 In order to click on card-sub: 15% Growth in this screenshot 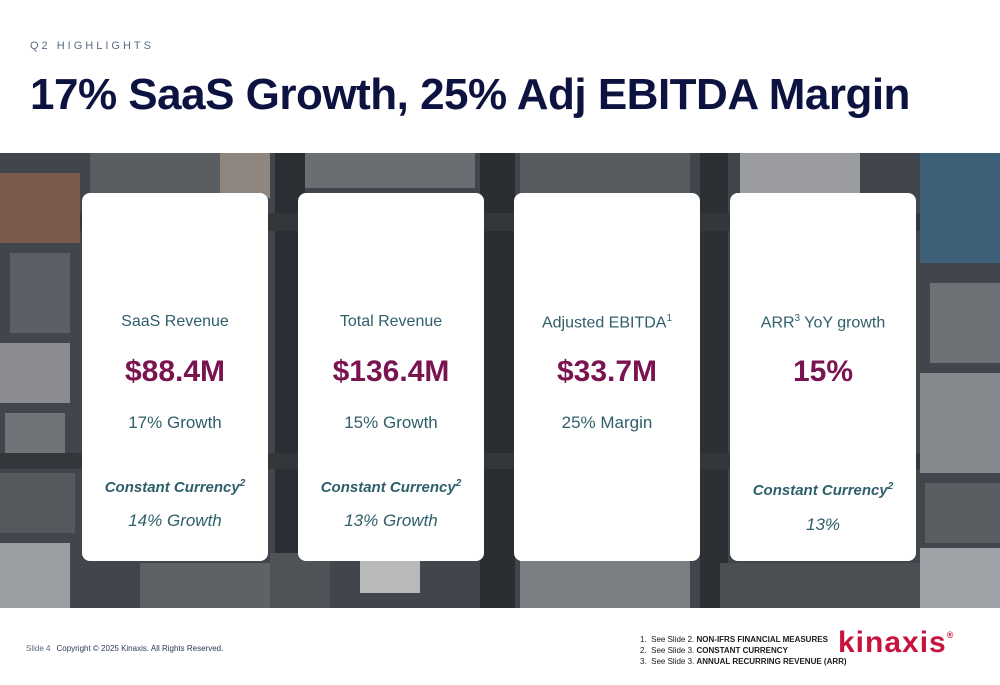, I will do `click(391, 422)`.